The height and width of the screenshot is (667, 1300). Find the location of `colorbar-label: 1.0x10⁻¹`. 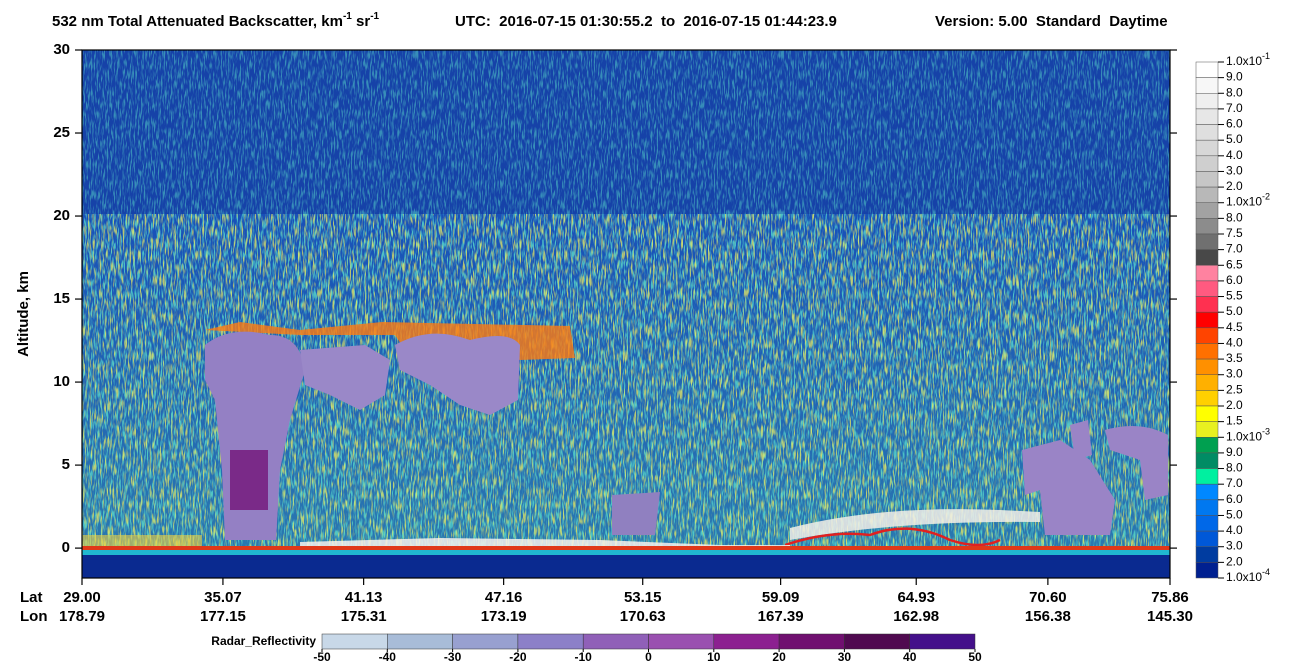

colorbar-label: 1.0x10⁻¹ is located at coordinates (1248, 59).